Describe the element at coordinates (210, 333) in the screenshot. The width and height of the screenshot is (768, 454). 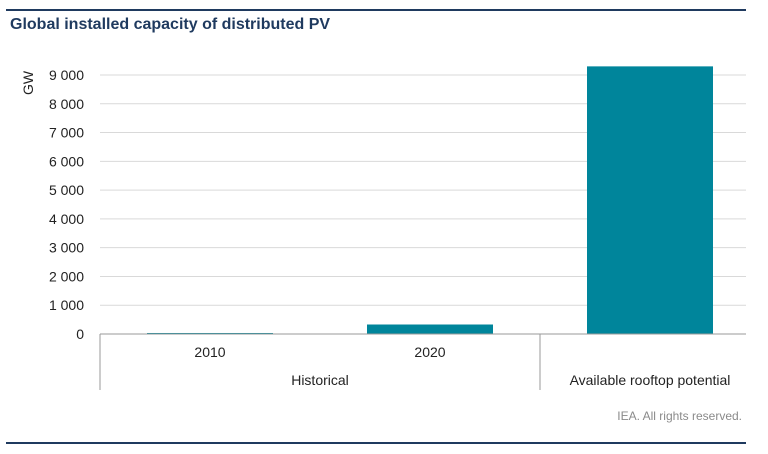
I see `bar-2010` at that location.